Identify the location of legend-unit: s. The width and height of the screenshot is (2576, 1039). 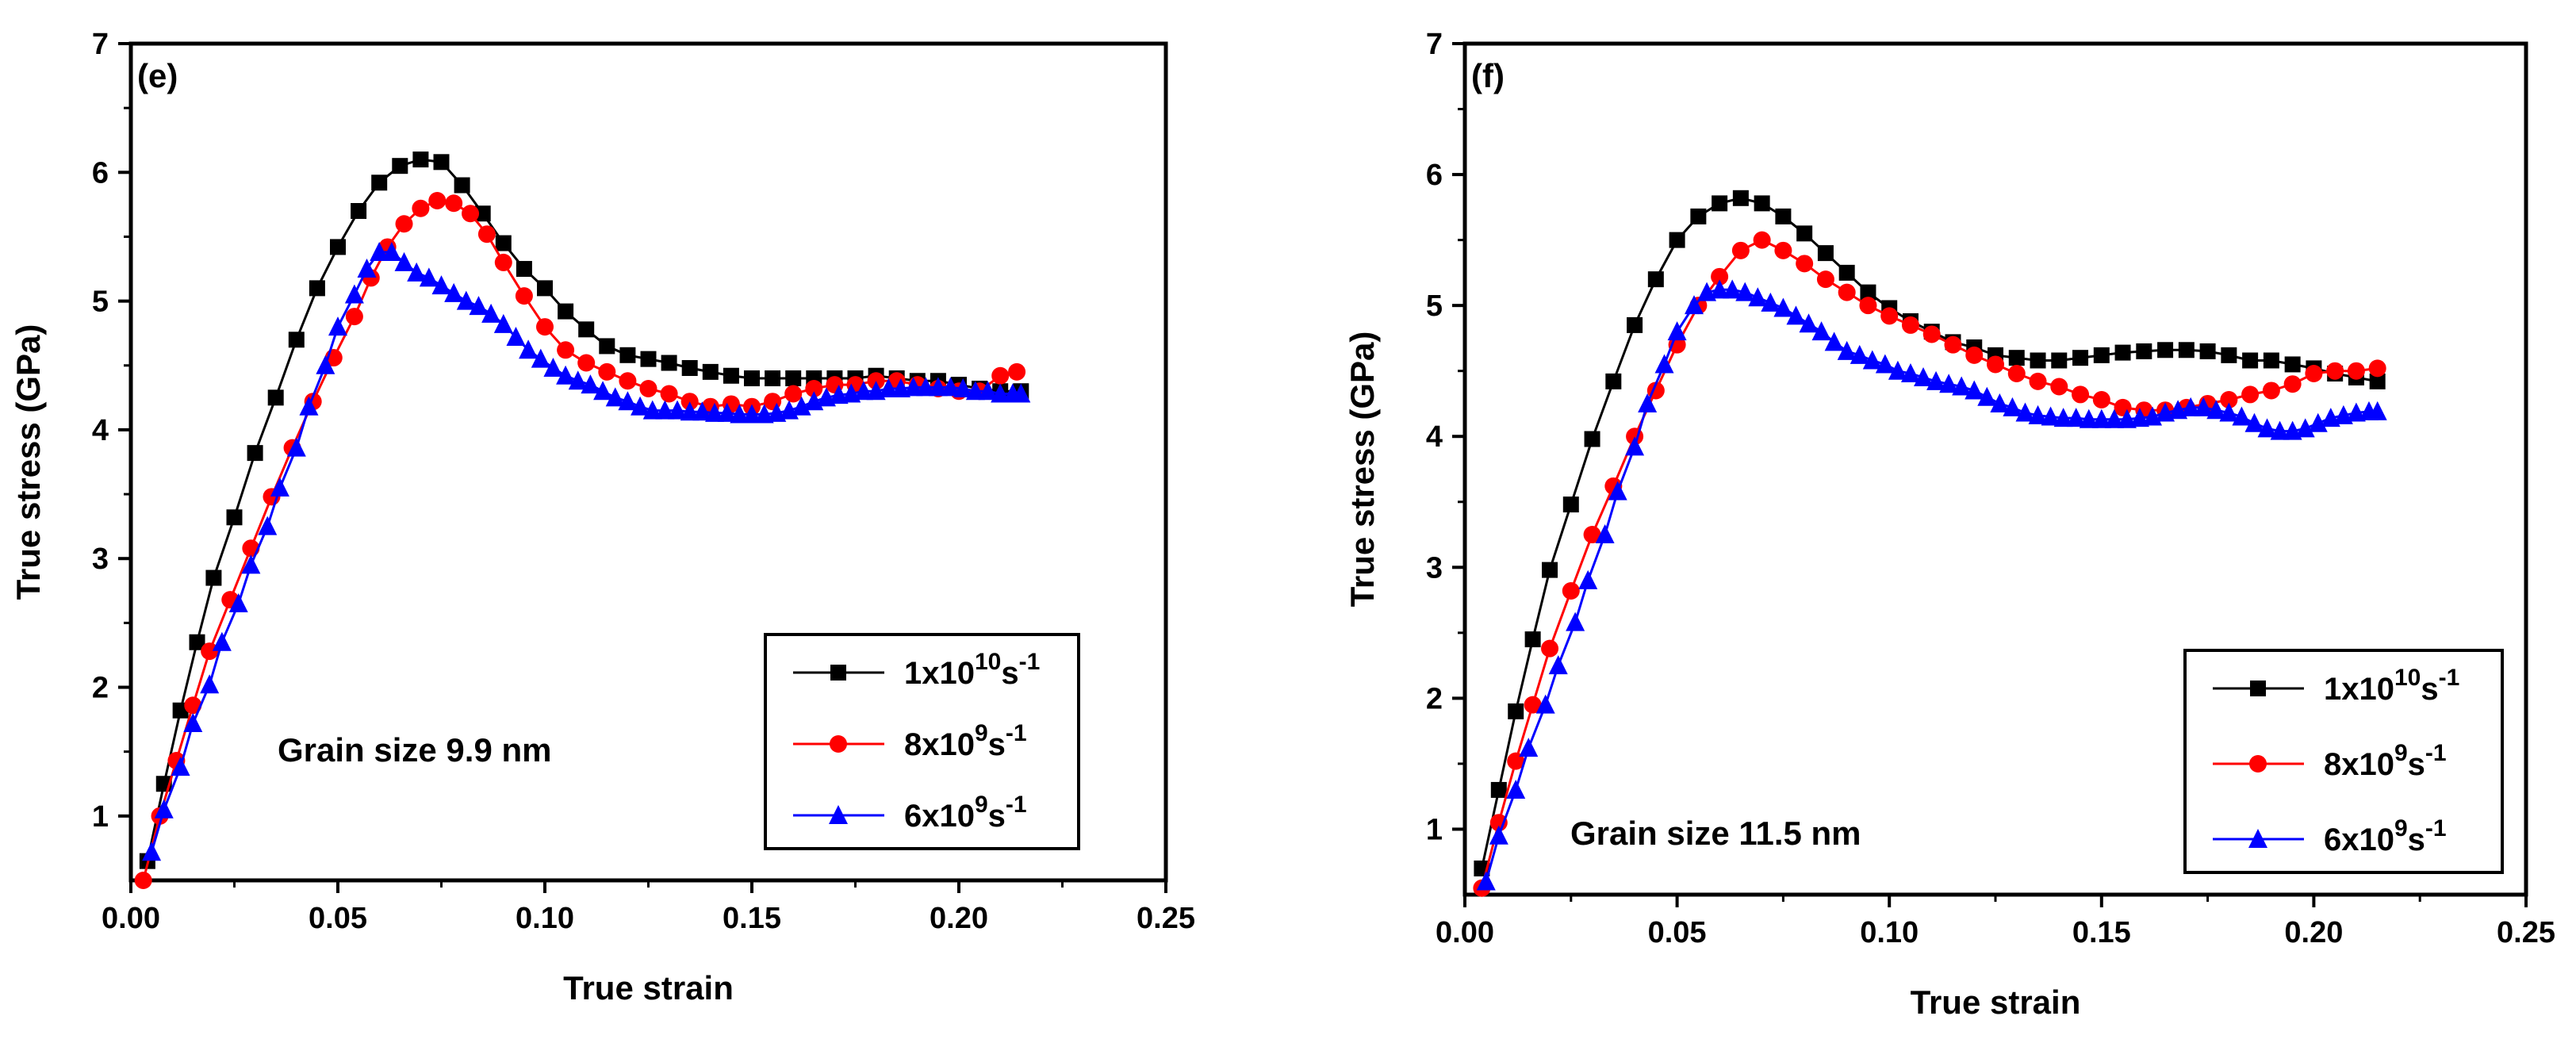
(1009, 673).